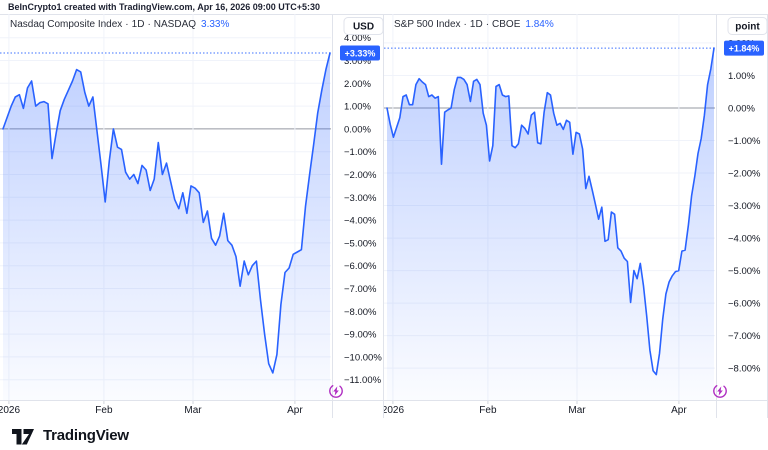 Image resolution: width=768 pixels, height=450 pixels. Describe the element at coordinates (215, 24) in the screenshot. I see `change-percent: 3.33%` at that location.